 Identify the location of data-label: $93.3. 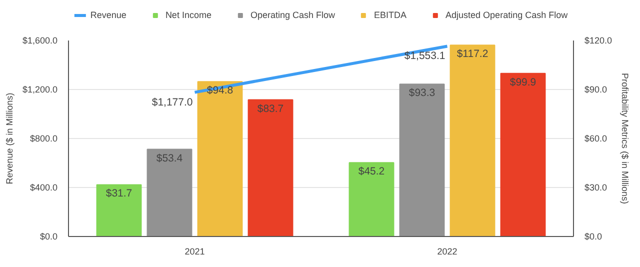
(422, 93).